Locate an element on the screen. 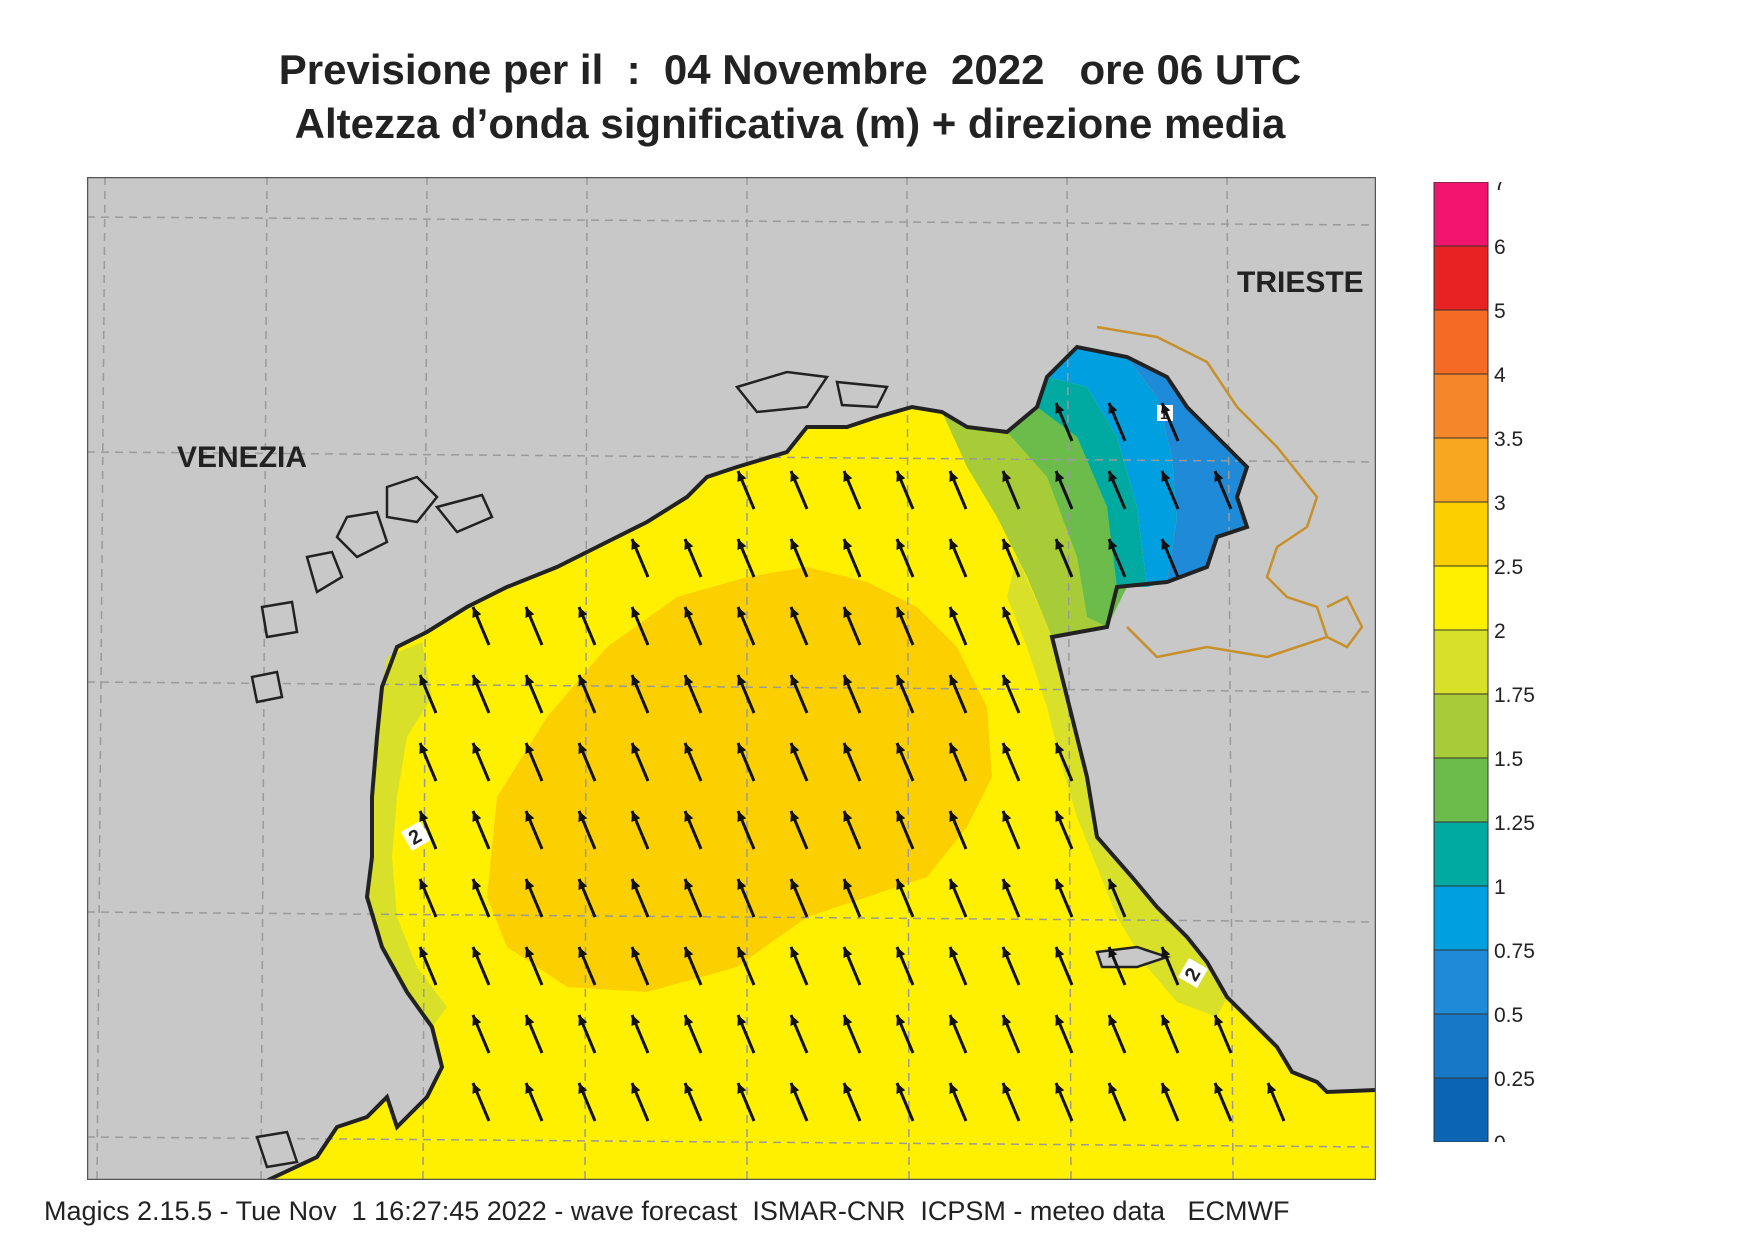  legend-swatches is located at coordinates (1461, 662).